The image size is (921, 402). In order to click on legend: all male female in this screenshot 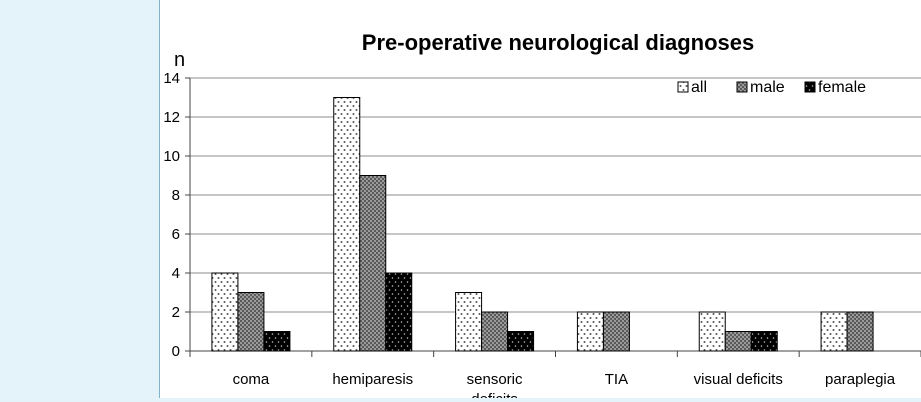, I will do `click(771, 87)`.